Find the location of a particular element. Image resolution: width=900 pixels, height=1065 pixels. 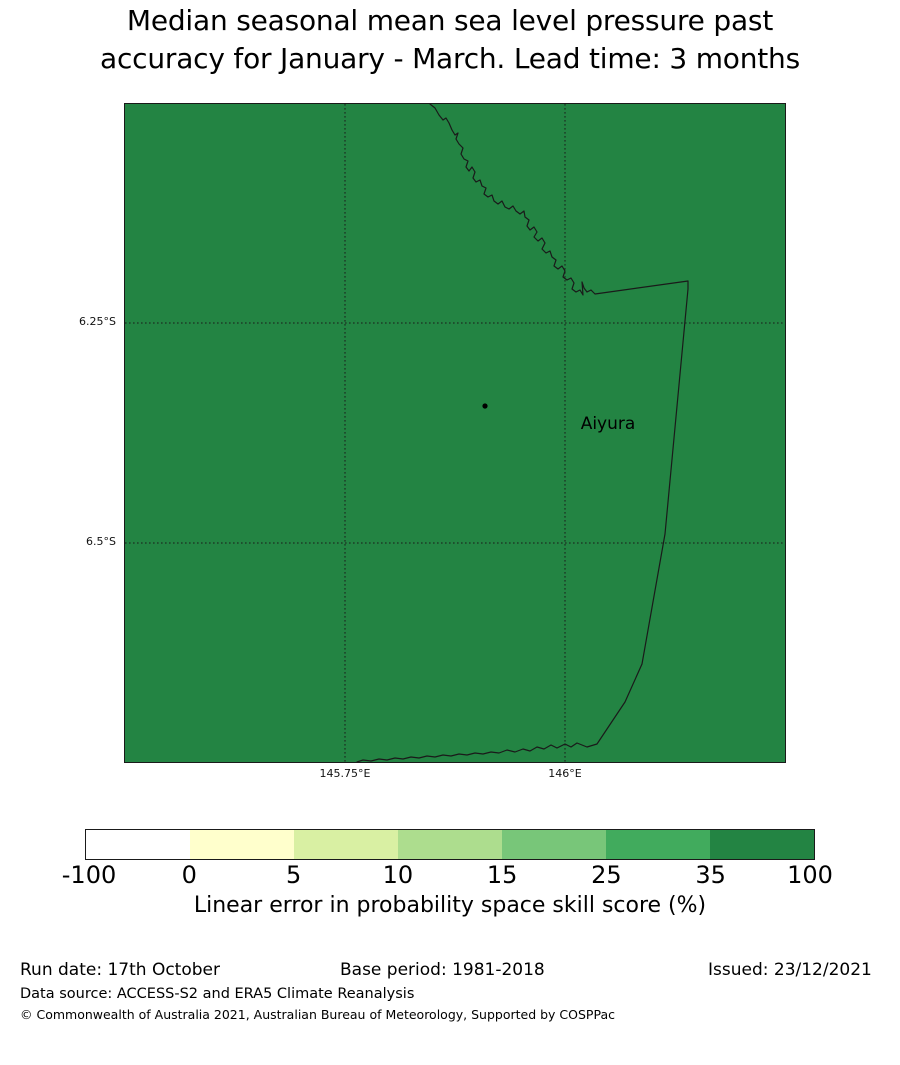

footer-issued-date: Issued: 23/12/2021 is located at coordinates (790, 970).